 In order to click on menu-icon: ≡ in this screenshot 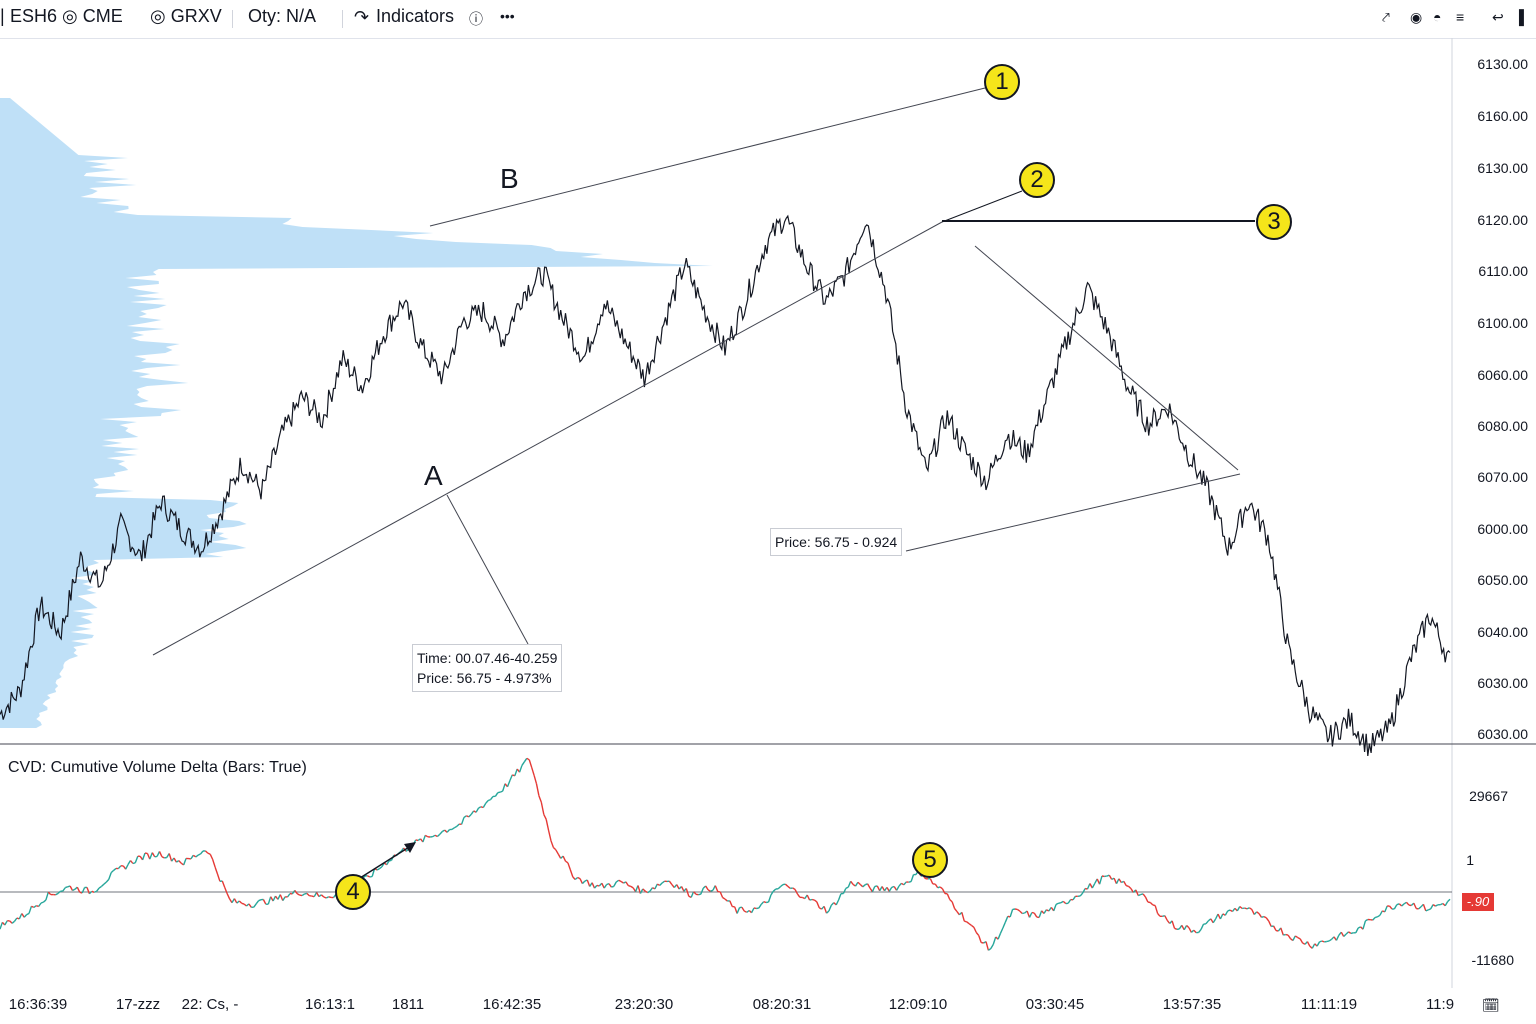, I will do `click(1460, 17)`.